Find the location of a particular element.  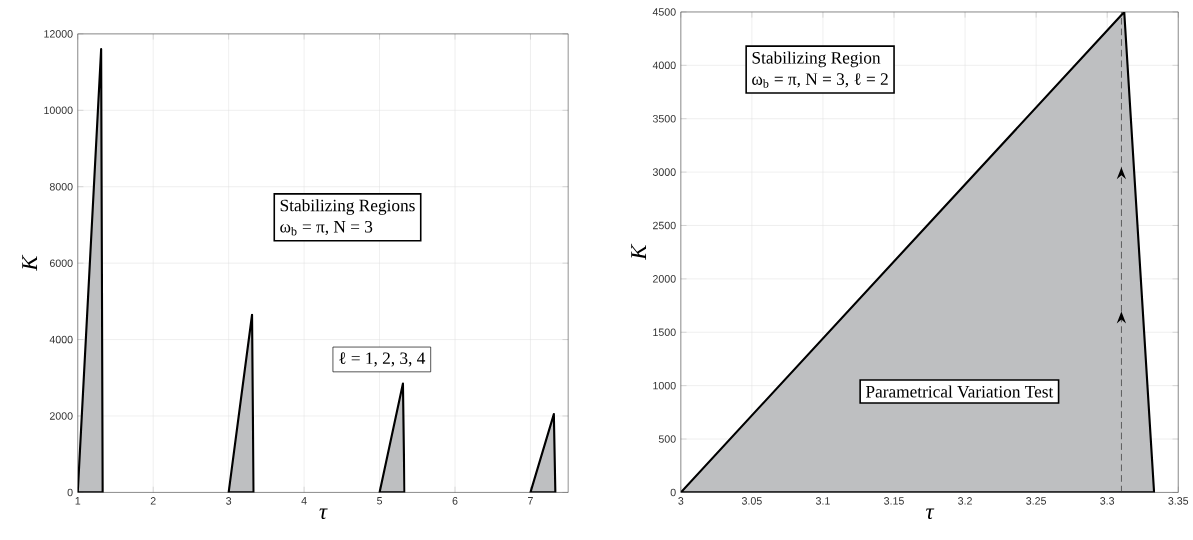

annotation: Stabilizing Regions is located at coordinates (347, 207).